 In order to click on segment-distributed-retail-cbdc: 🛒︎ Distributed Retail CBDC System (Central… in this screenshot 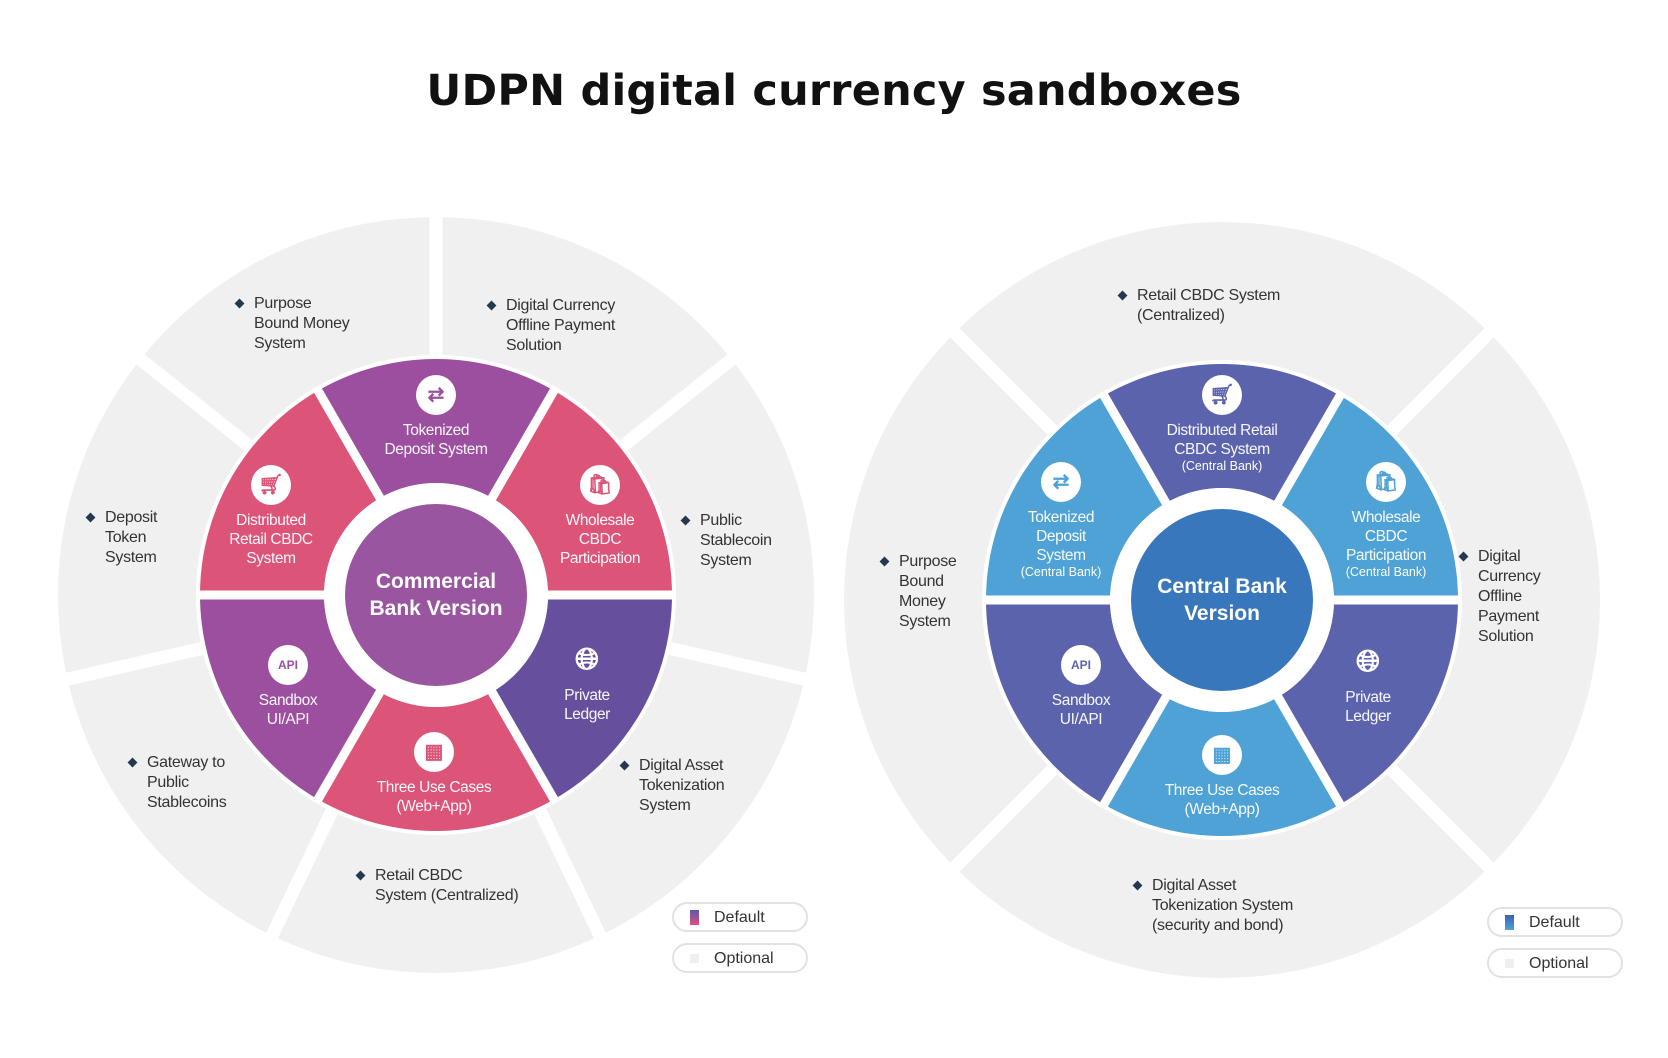, I will do `click(1222, 424)`.